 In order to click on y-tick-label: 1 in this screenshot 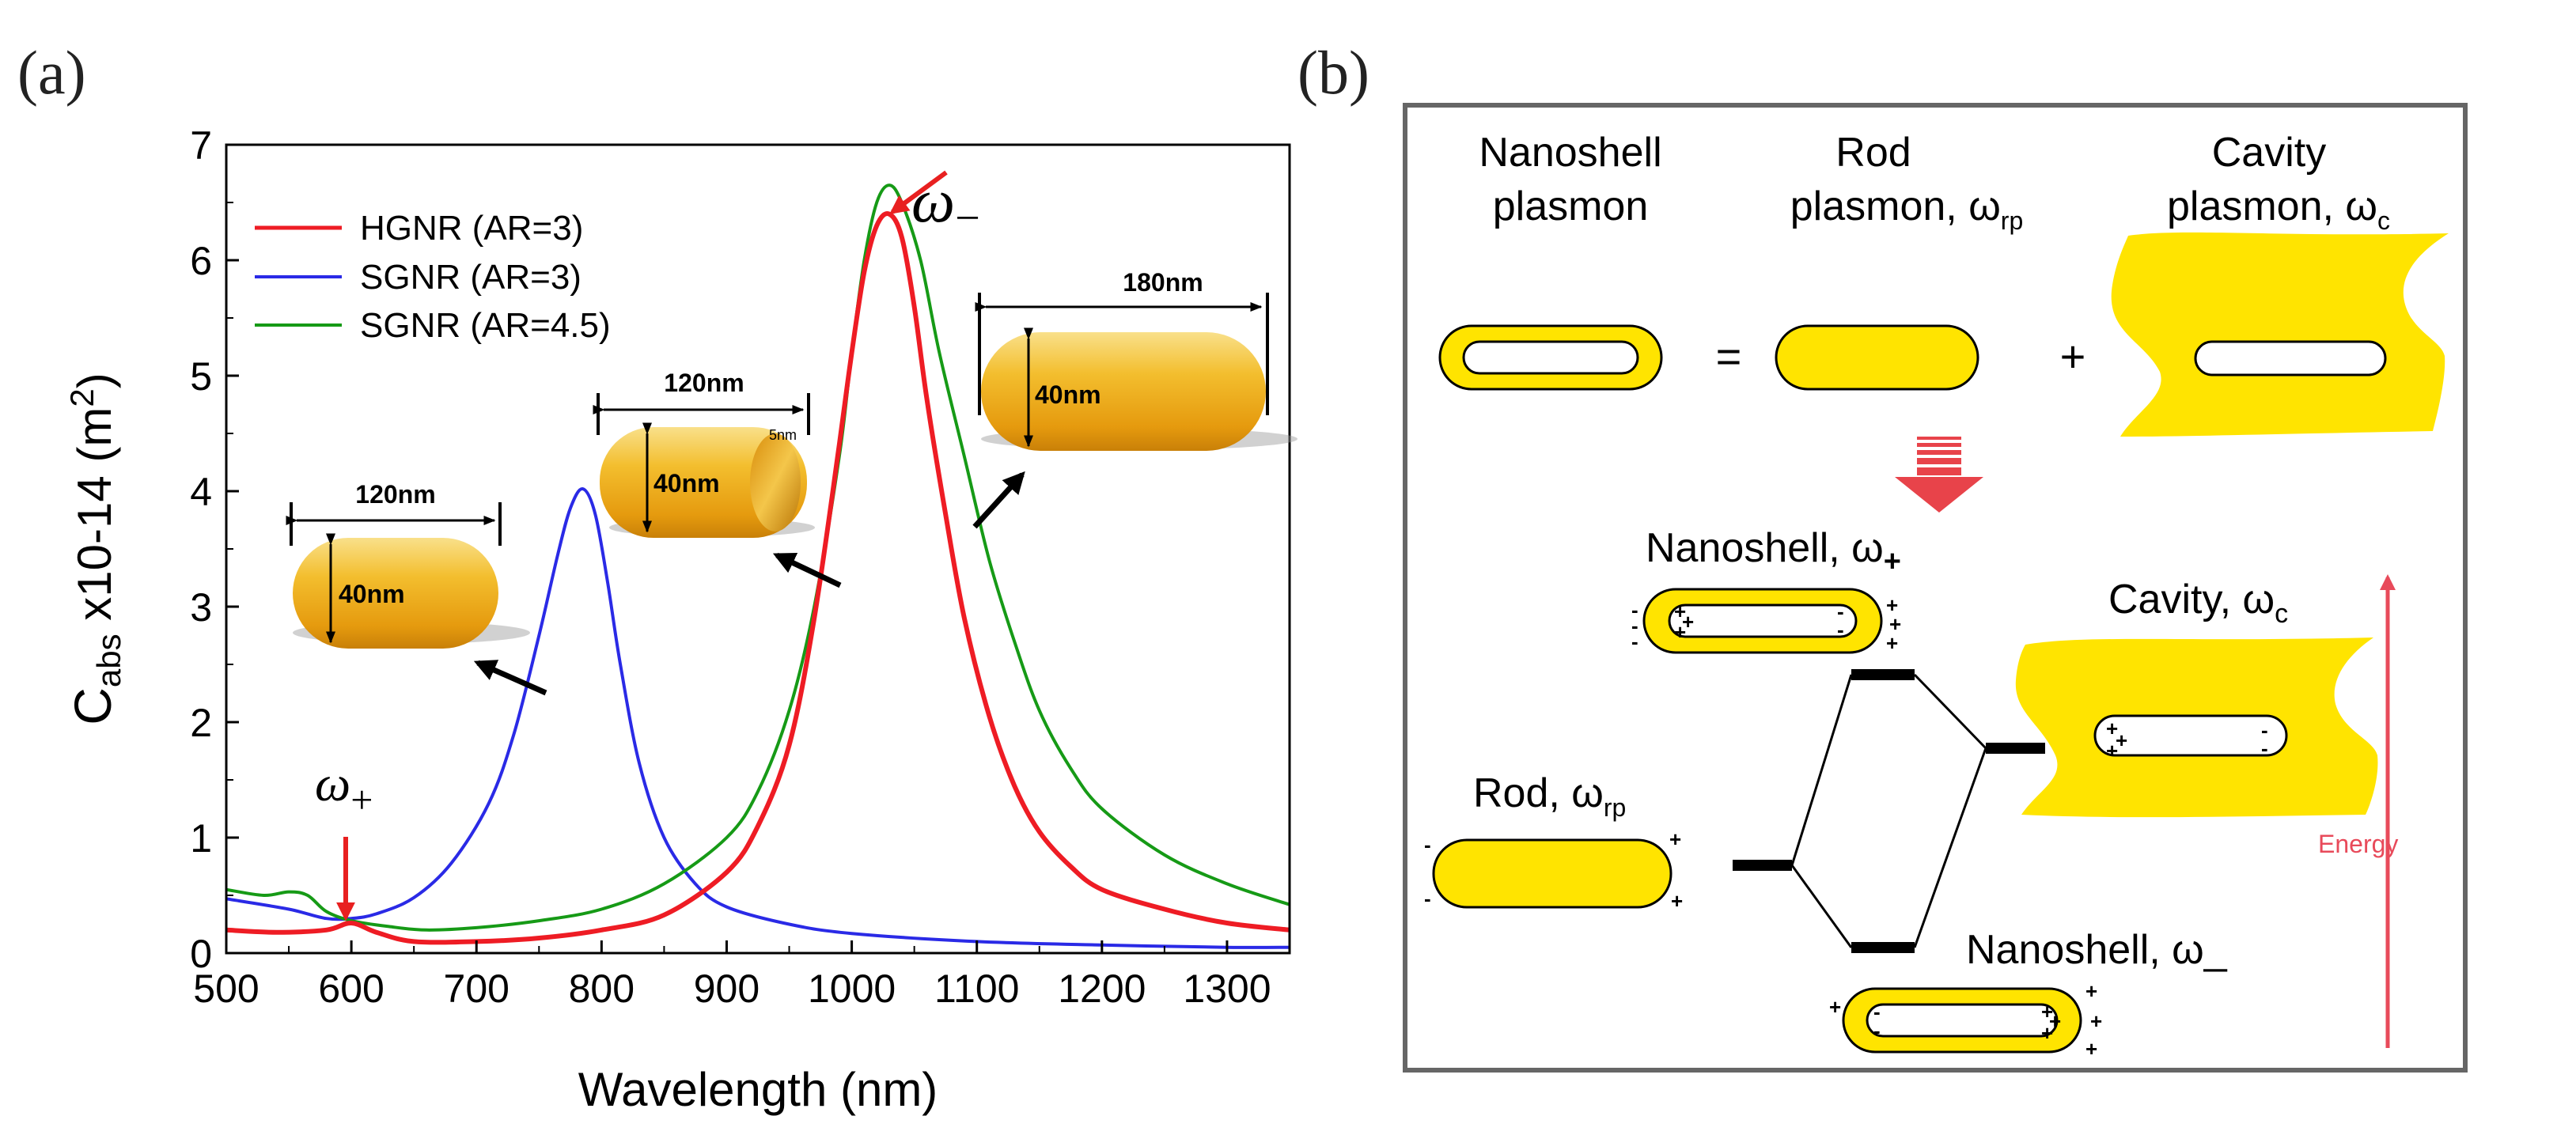, I will do `click(201, 838)`.